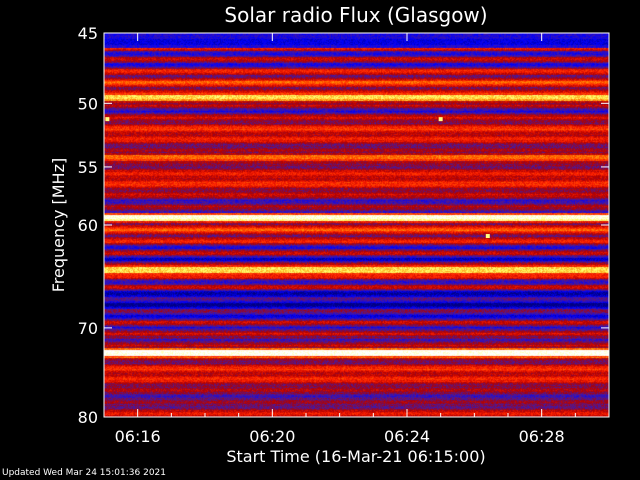 This screenshot has width=640, height=480. Describe the element at coordinates (542, 436) in the screenshot. I see `x-tick-label: 06:28` at that location.